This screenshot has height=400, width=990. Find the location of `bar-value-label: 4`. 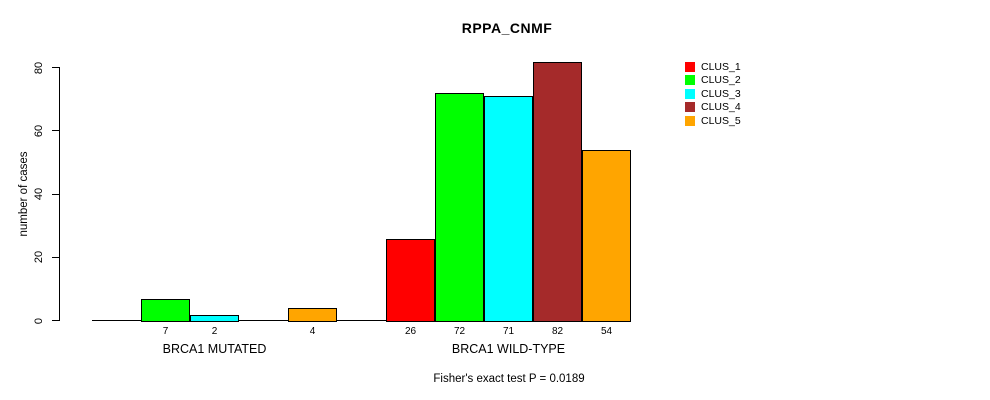

bar-value-label: 4 is located at coordinates (312, 331).